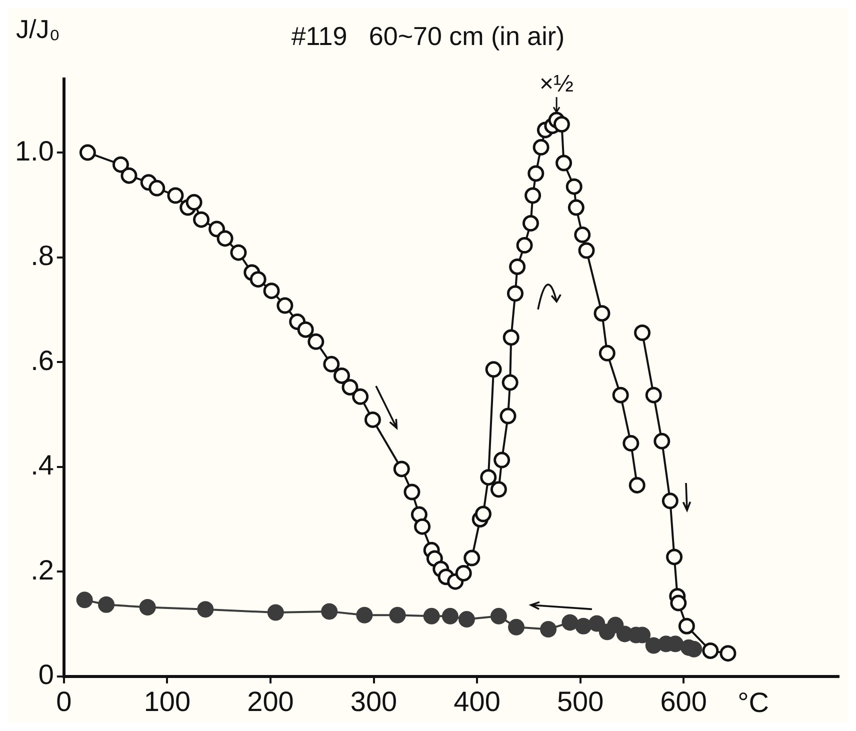  I want to click on chart-title: #119 60~70 cm (in air), so click(428, 35).